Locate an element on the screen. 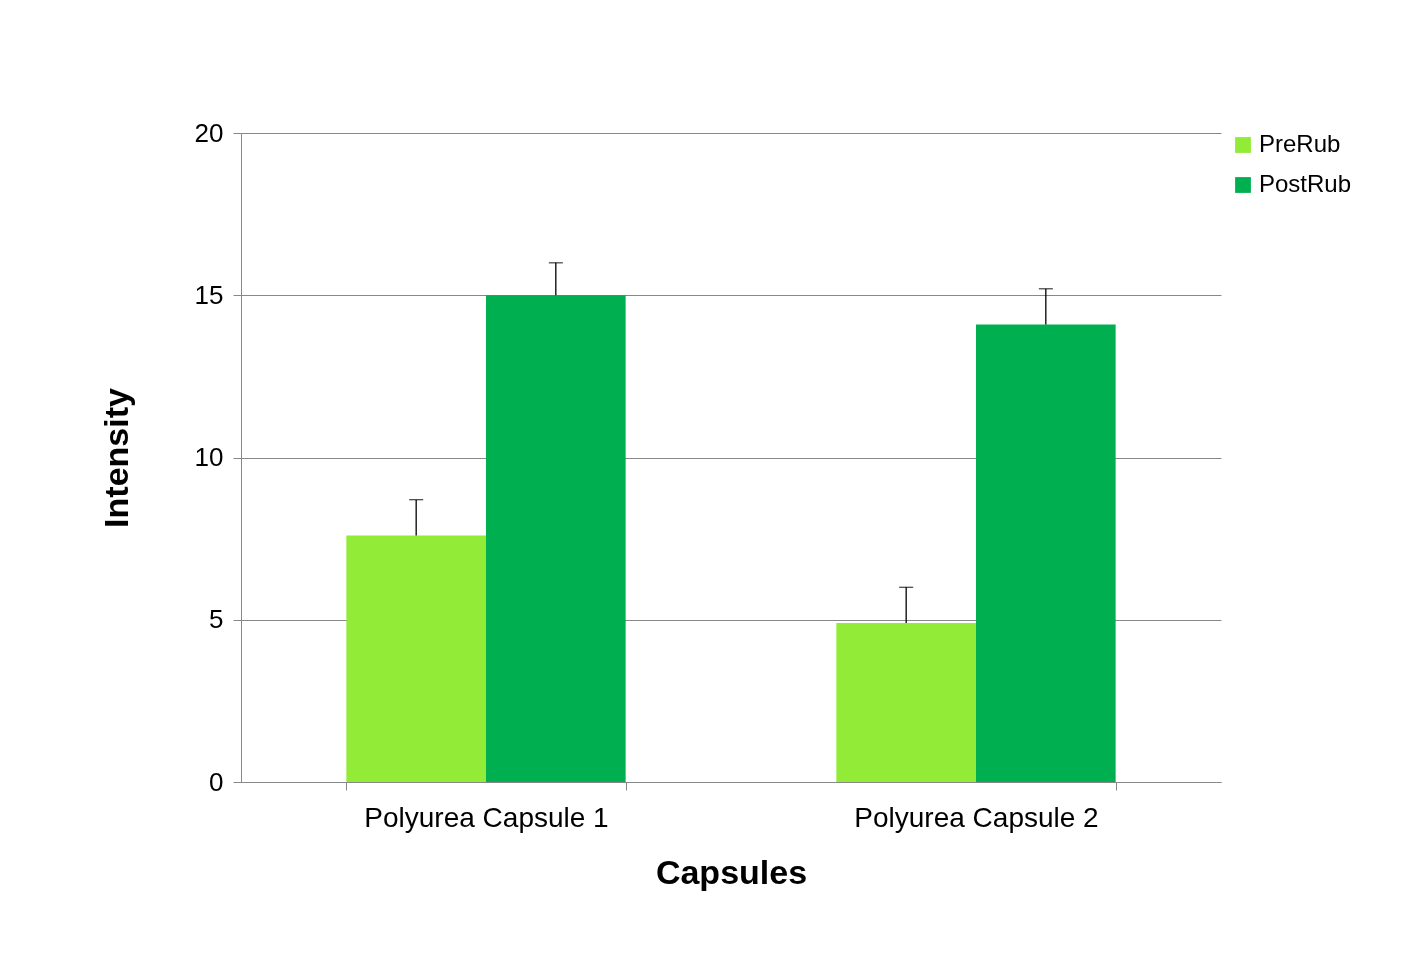  legend-label: PostRub is located at coordinates (1305, 183).